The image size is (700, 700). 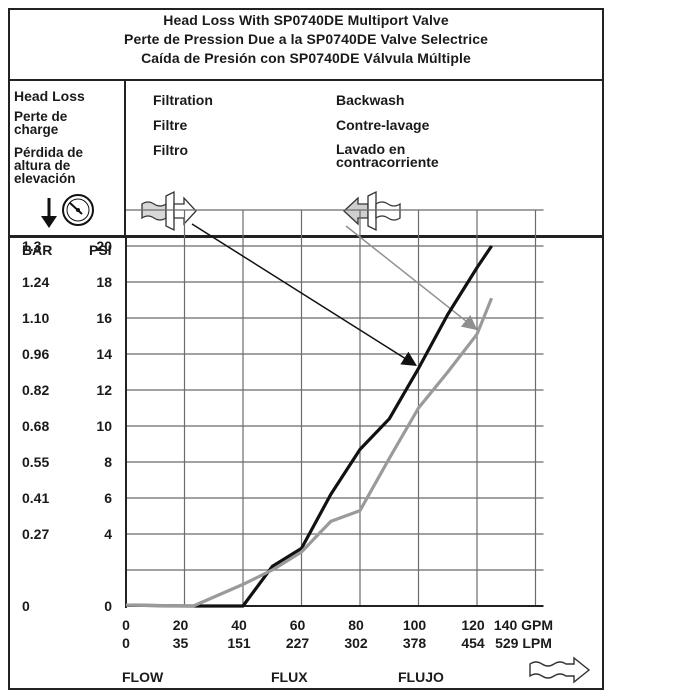 I want to click on lpm-tick-label: 151, so click(x=239, y=643).